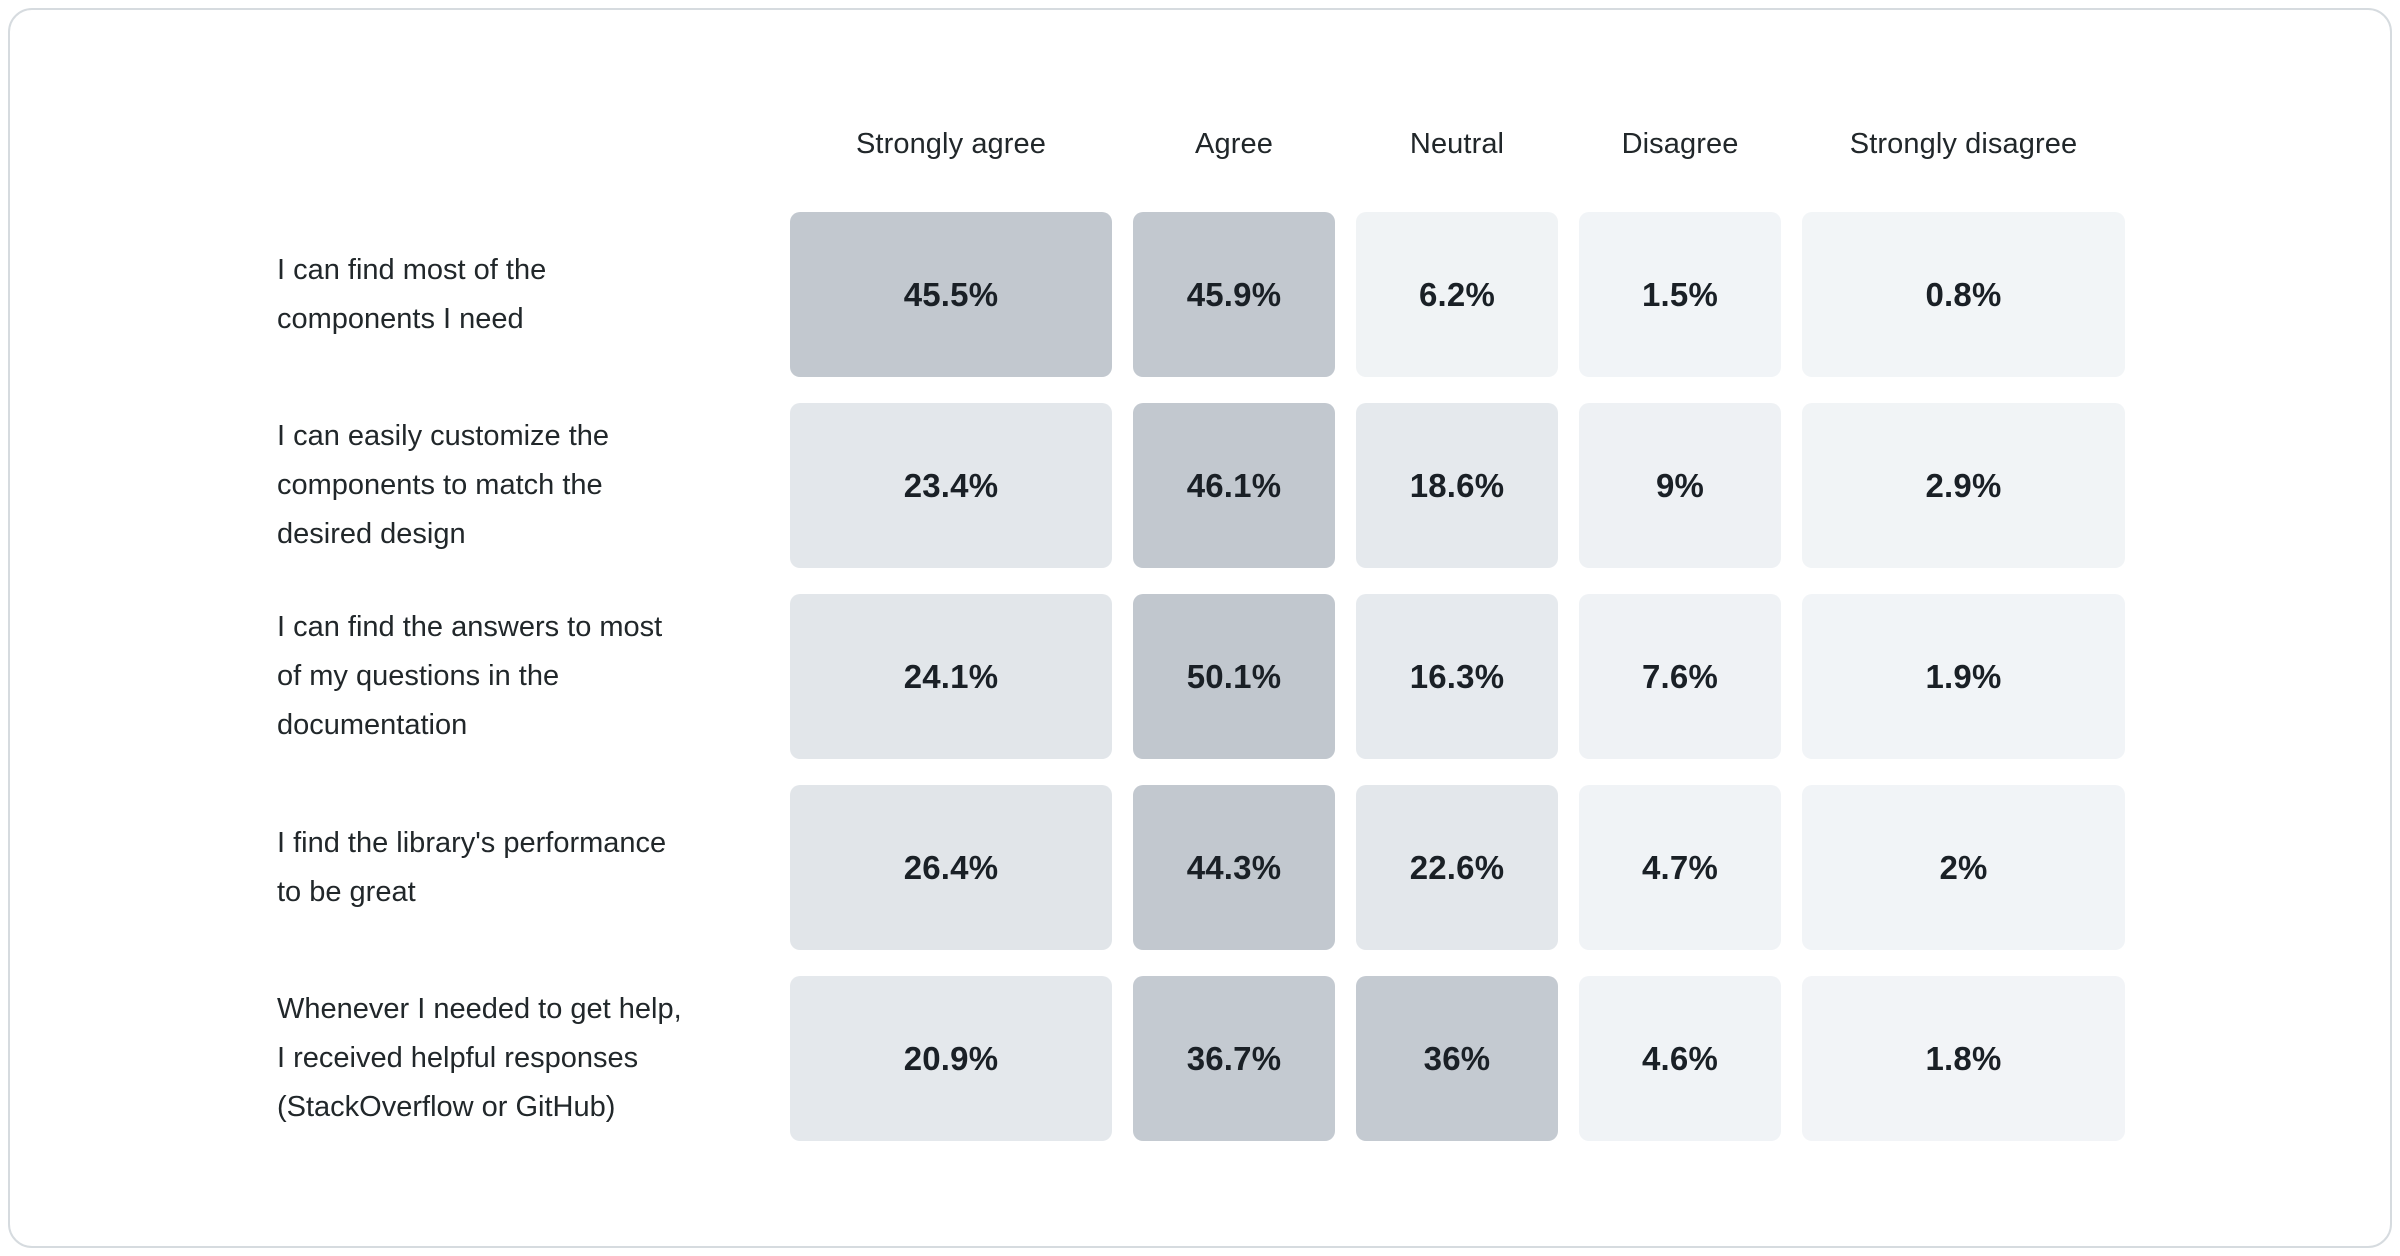 The width and height of the screenshot is (2400, 1256). I want to click on heatmap-cell: 20.9%, so click(951, 1058).